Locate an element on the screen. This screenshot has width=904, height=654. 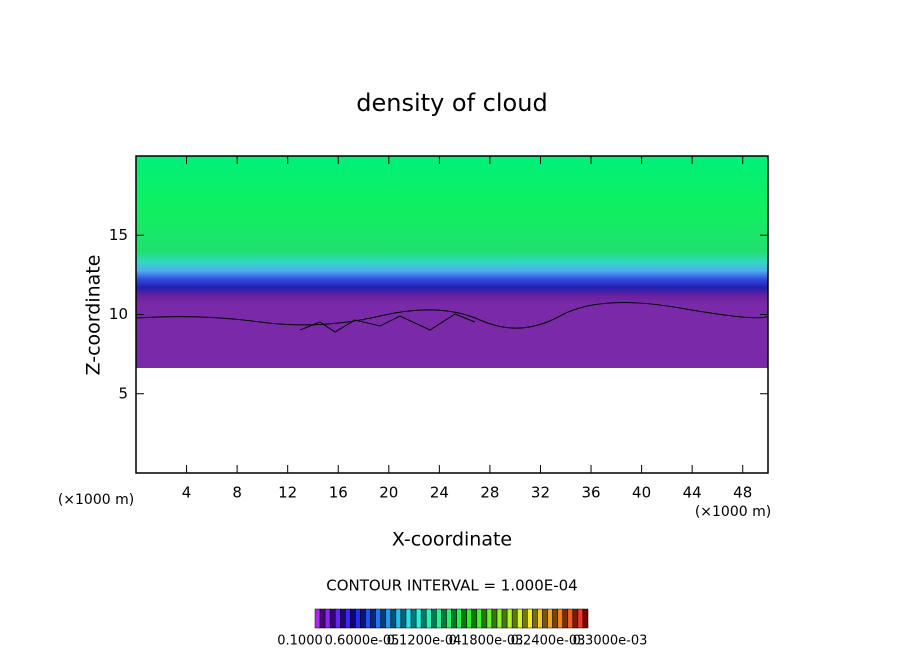
x-tick-label: 20 is located at coordinates (388, 493).